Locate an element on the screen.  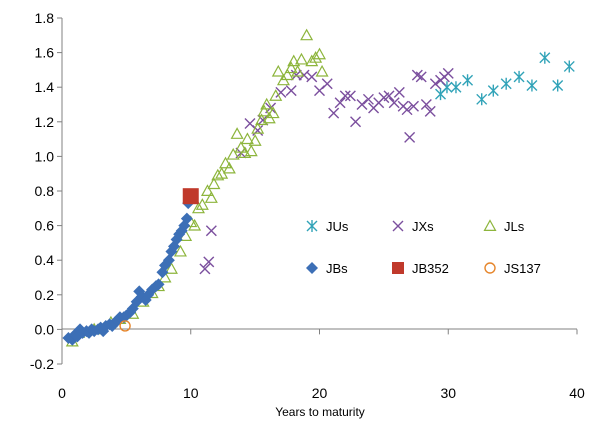
legend-label: JS137 is located at coordinates (522, 268).